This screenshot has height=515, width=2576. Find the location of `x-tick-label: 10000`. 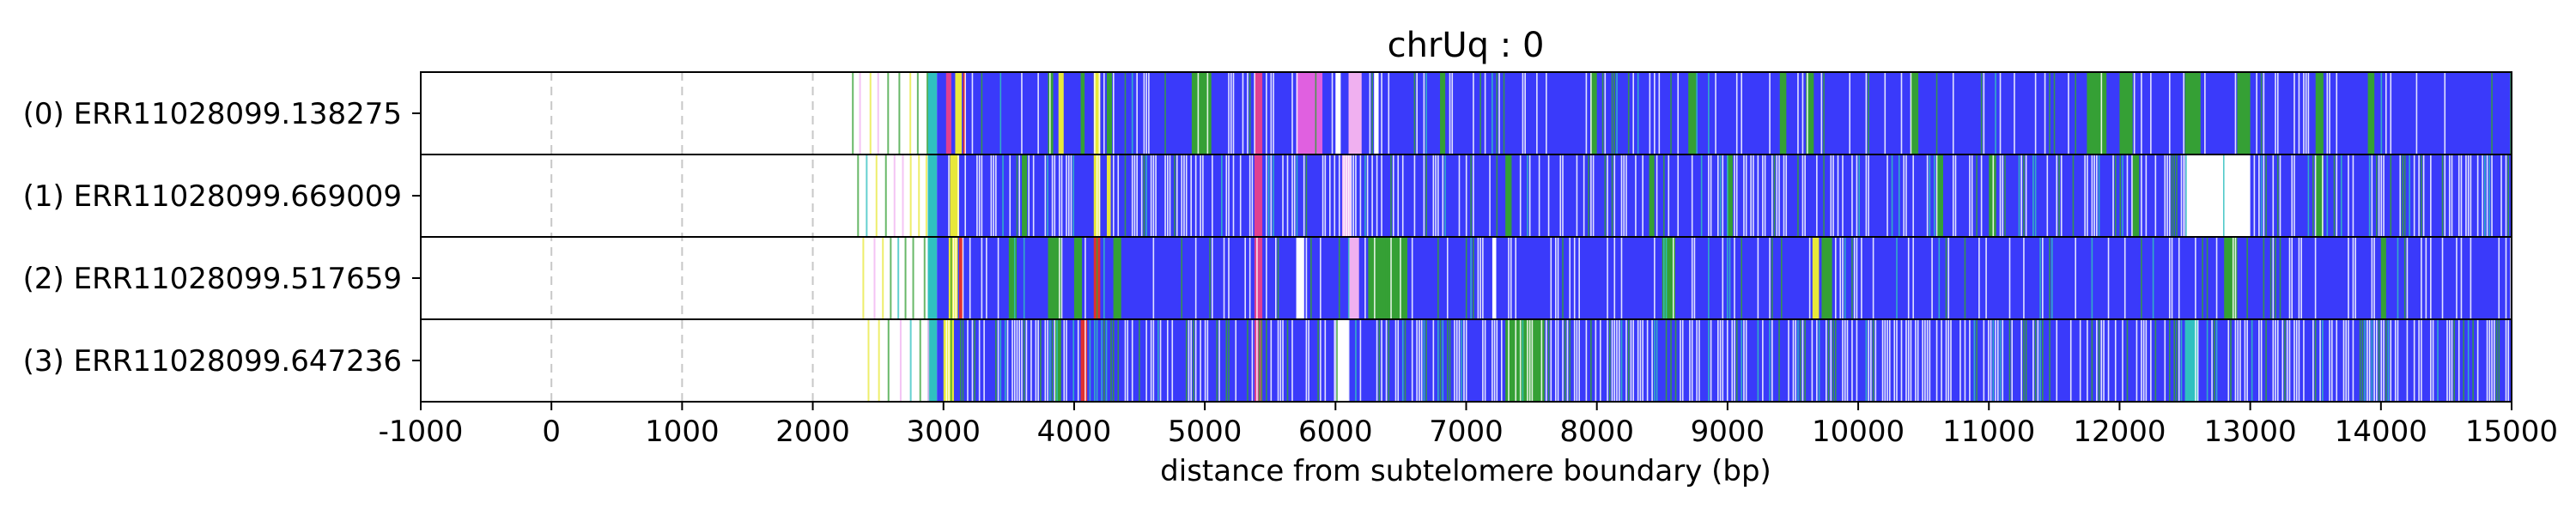

x-tick-label: 10000 is located at coordinates (1858, 432).